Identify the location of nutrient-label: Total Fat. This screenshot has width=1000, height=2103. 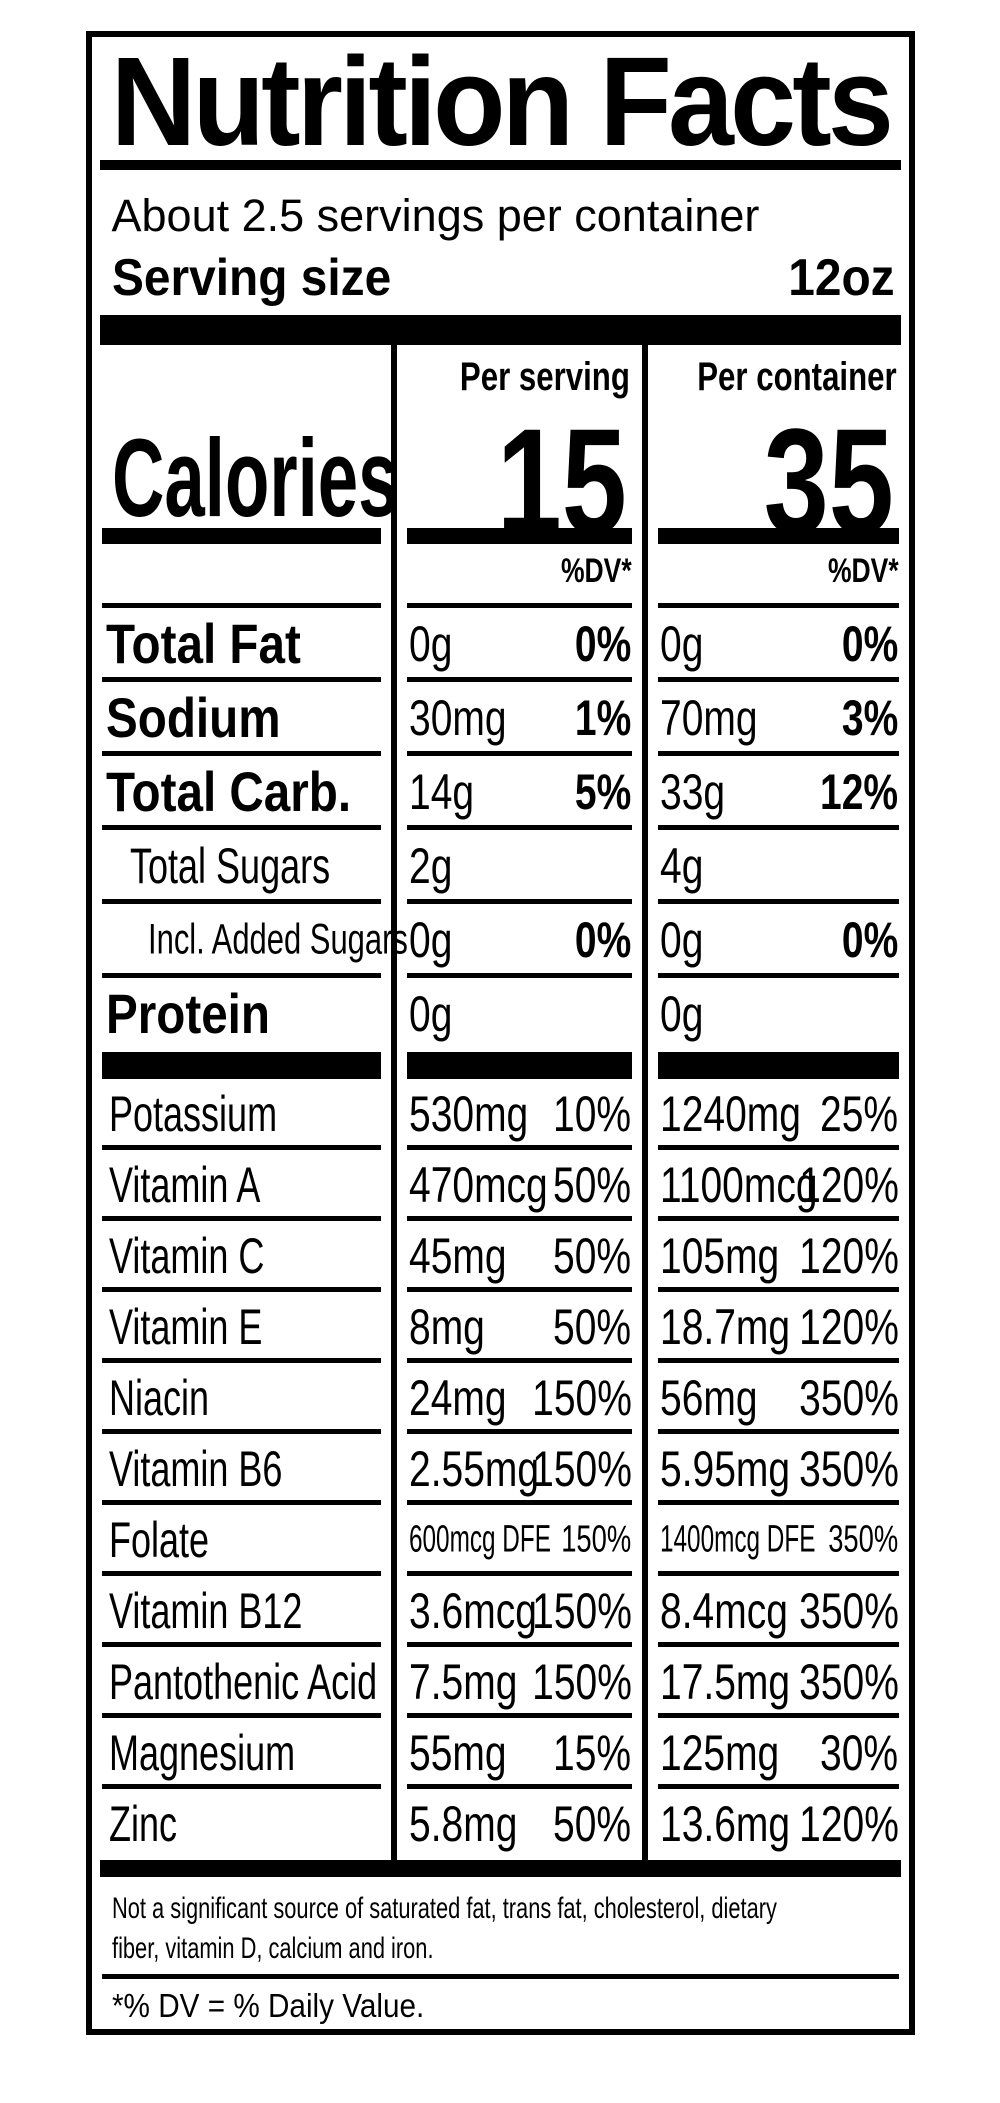
(203, 644).